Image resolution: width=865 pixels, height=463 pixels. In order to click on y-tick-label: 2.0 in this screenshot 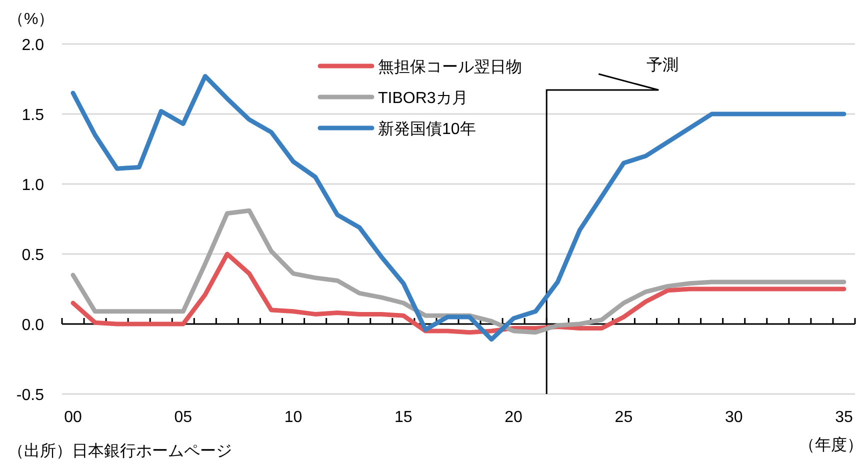, I will do `click(33, 45)`.